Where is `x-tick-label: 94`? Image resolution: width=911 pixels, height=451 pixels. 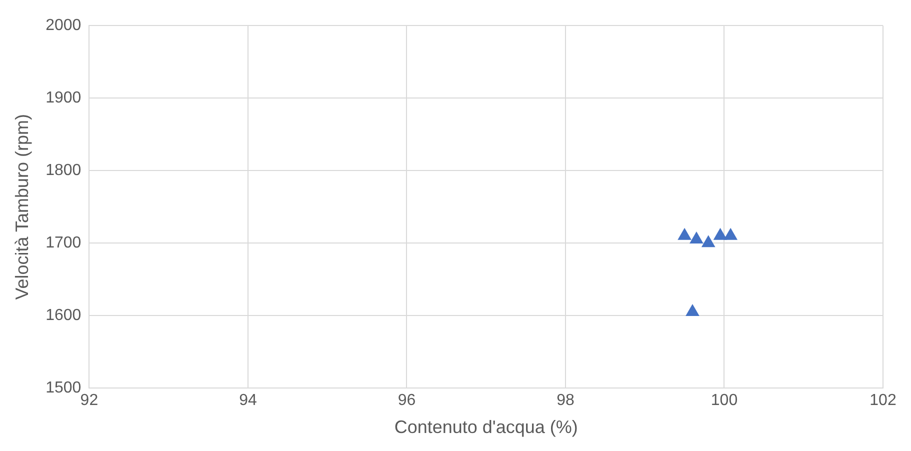
x-tick-label: 94 is located at coordinates (248, 401).